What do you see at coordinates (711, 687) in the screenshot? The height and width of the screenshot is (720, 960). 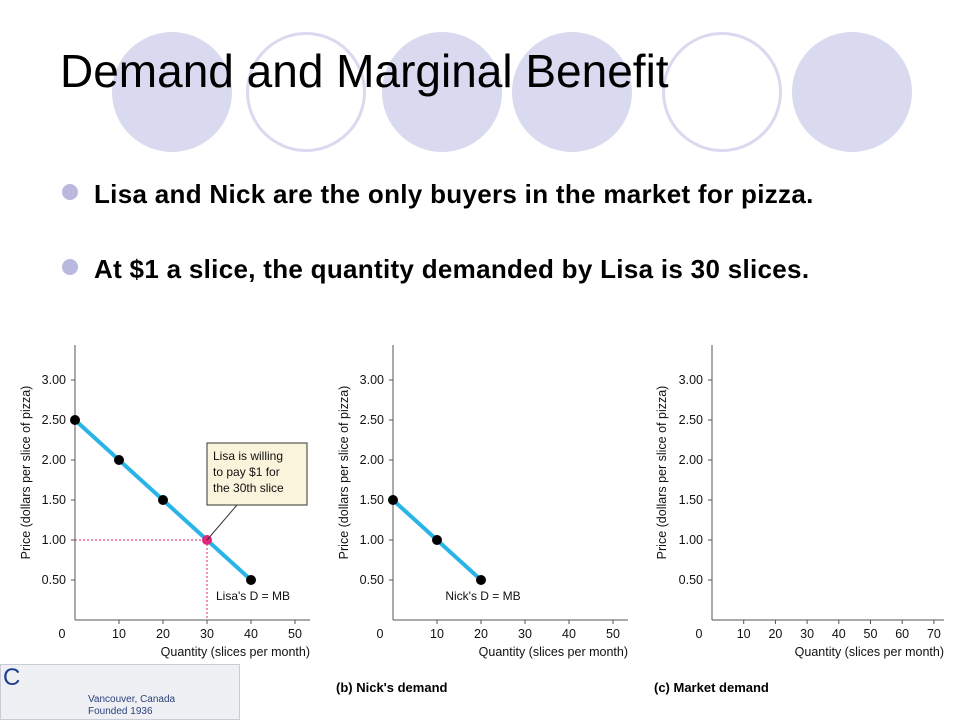 I see `panel-caption: (c) Market demand` at bounding box center [711, 687].